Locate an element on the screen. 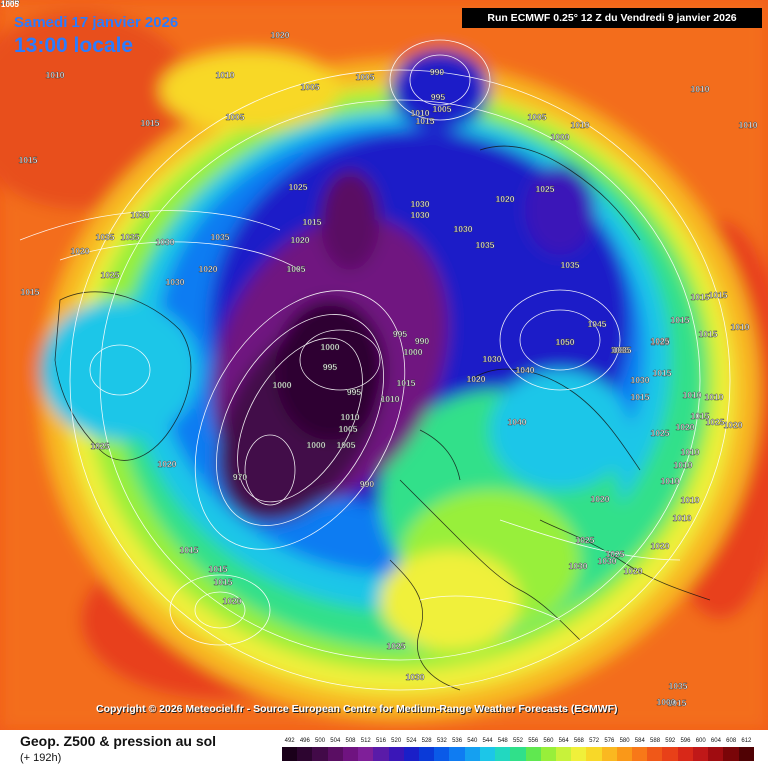 The height and width of the screenshot is (768, 768). scale-tick-label: 548 is located at coordinates (502, 741).